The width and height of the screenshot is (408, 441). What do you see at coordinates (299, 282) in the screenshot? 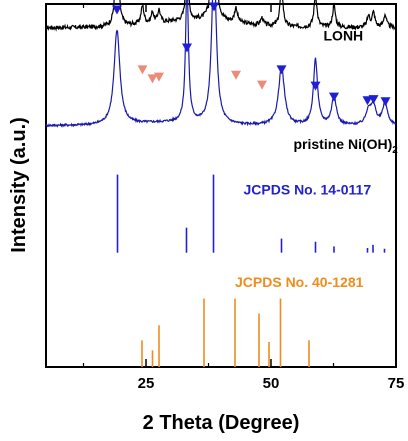
I see `series-label: JCPDS No. 40-1281` at bounding box center [299, 282].